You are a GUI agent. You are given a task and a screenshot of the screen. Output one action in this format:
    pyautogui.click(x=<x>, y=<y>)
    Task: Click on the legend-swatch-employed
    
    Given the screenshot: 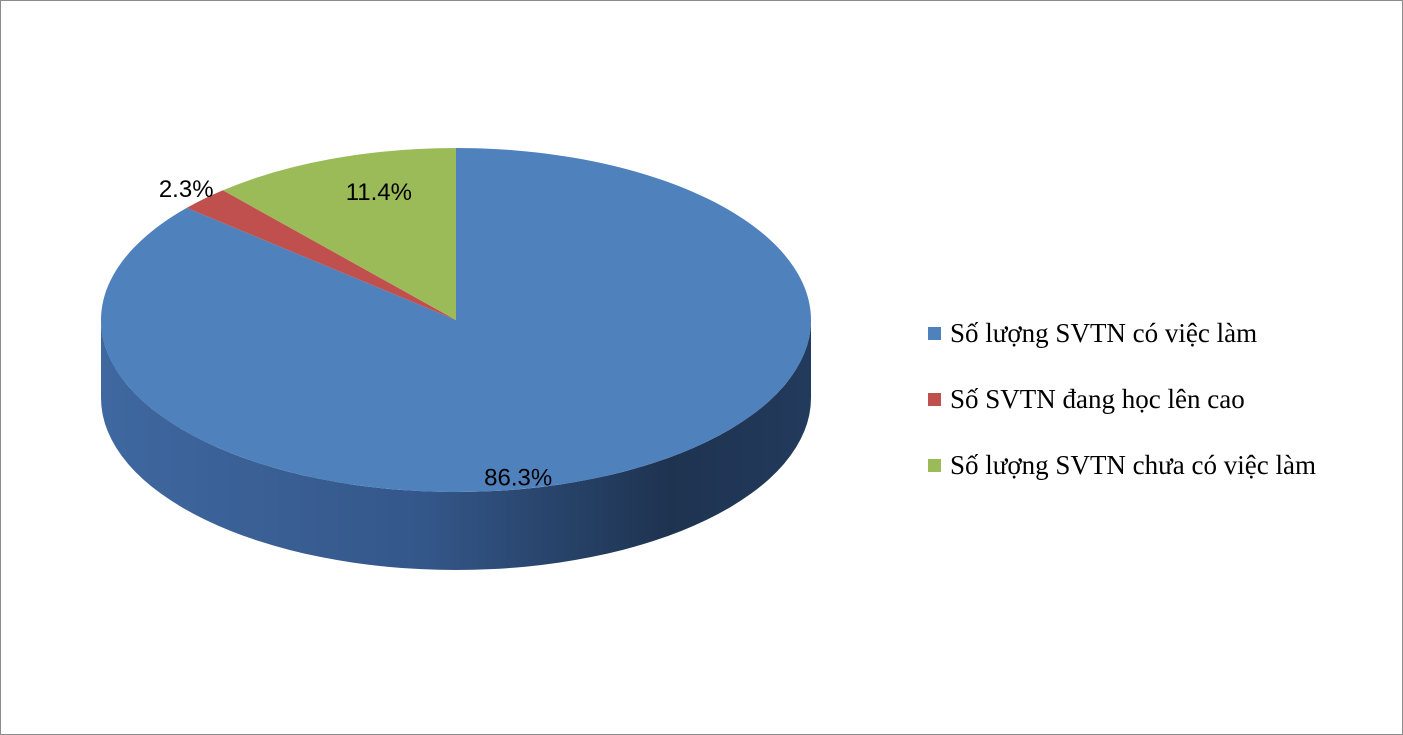 What is the action you would take?
    pyautogui.click(x=934, y=333)
    